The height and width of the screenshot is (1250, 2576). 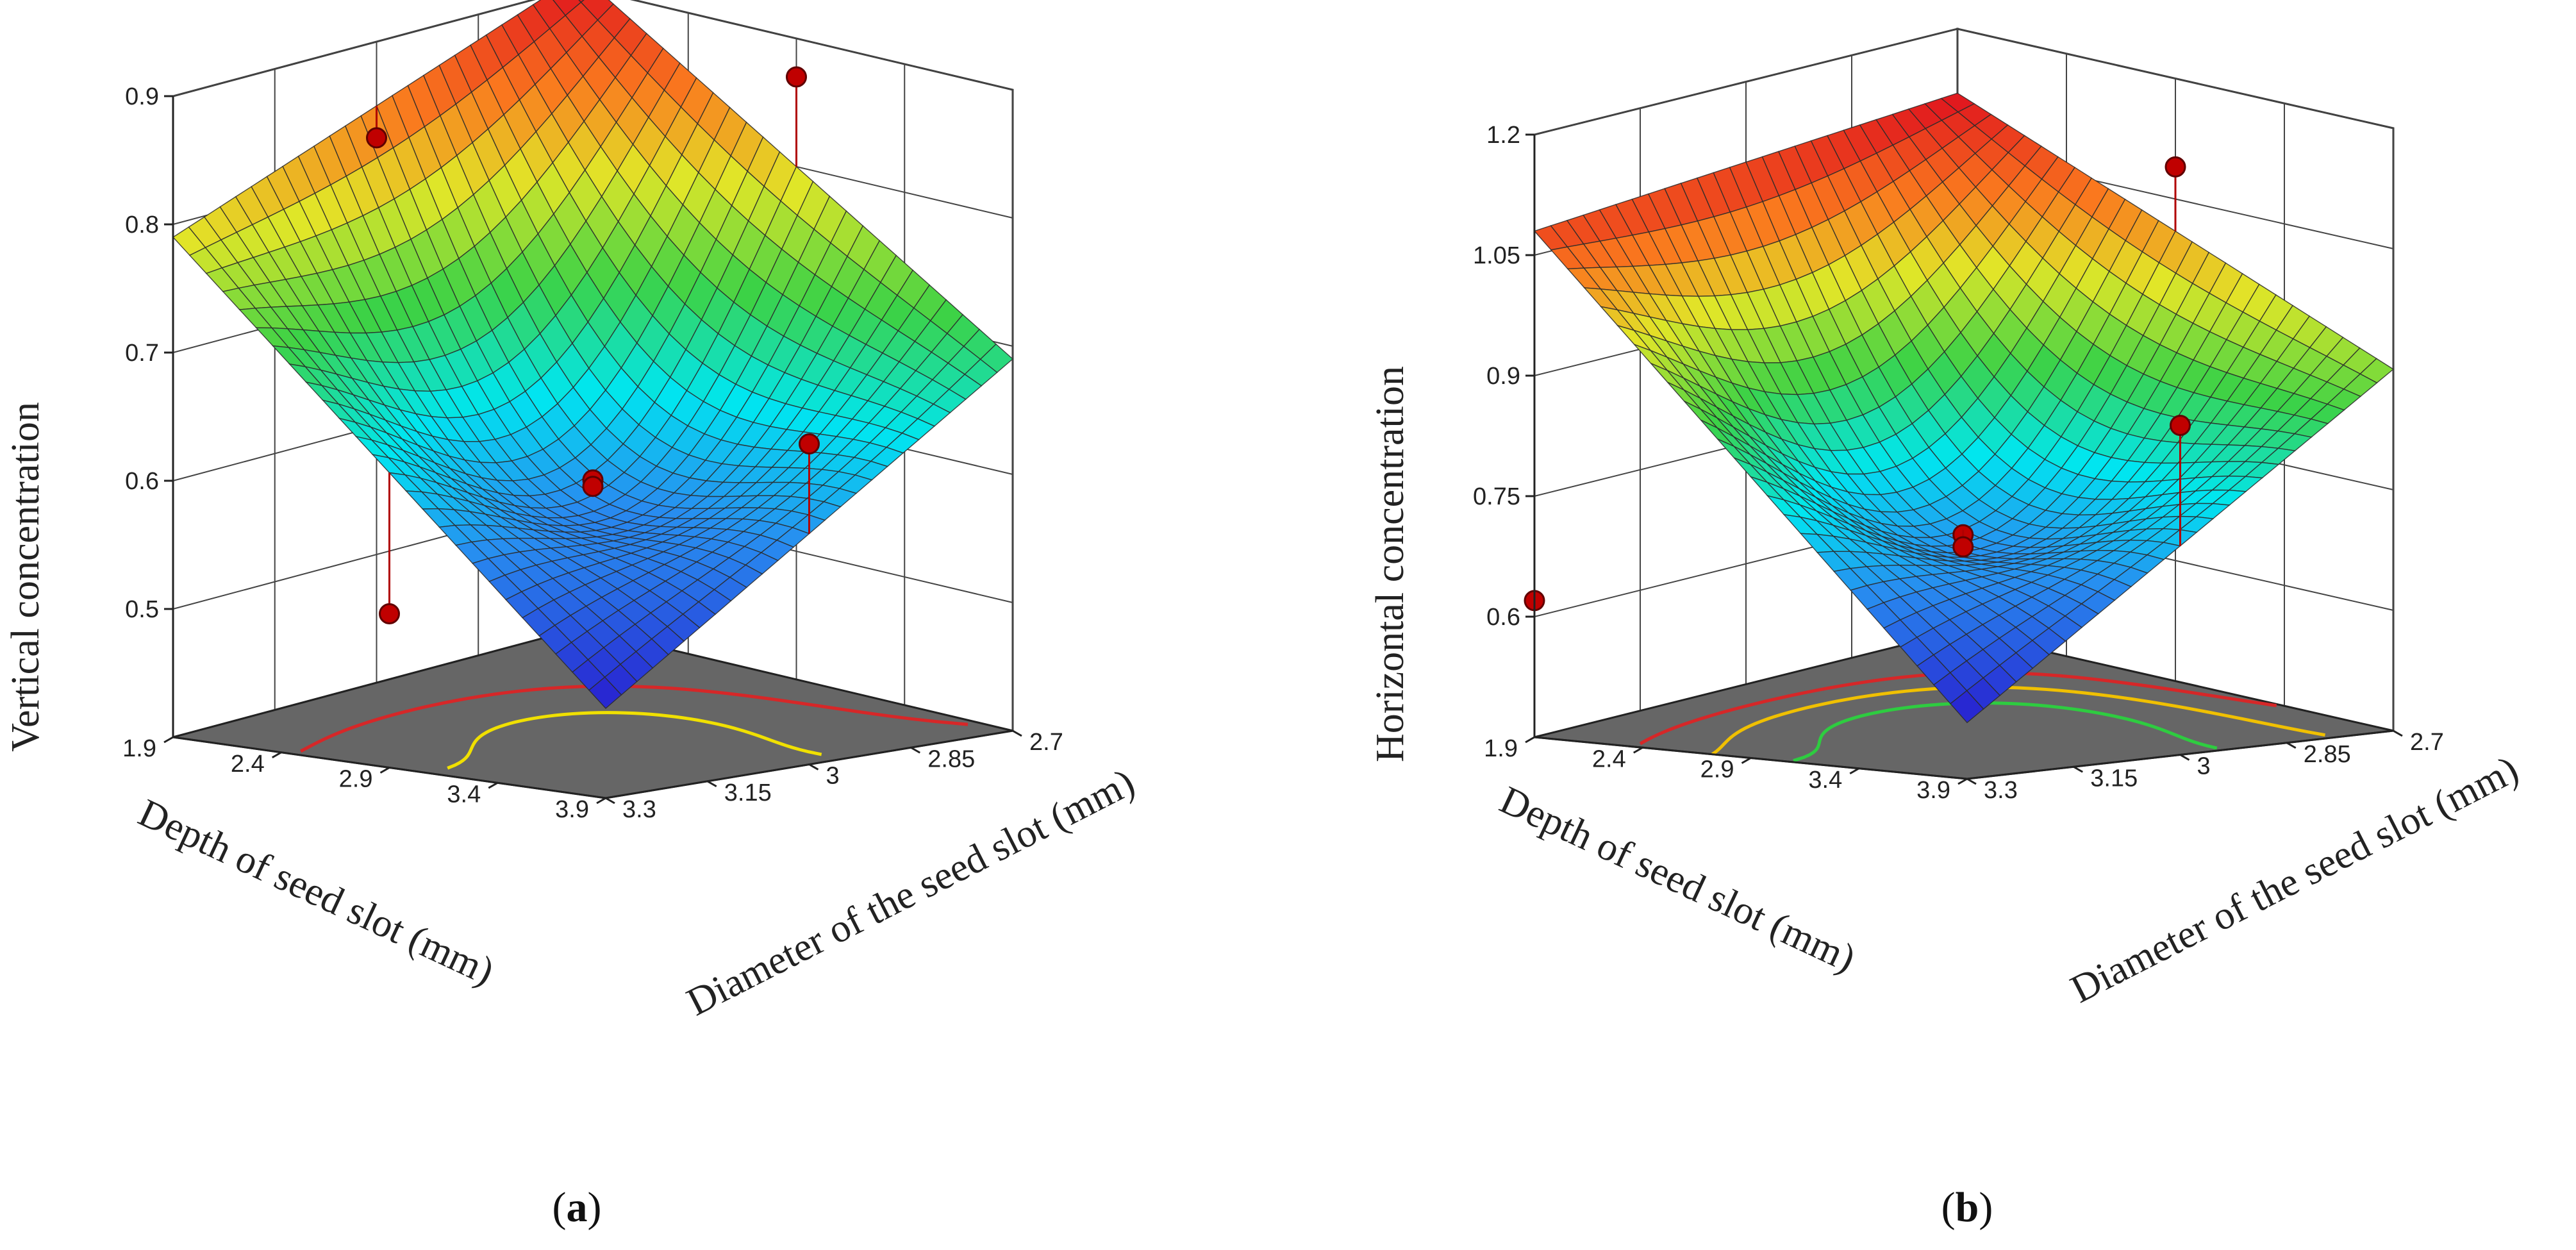 I want to click on z-axis-title: Horizontal concentration, so click(x=1390, y=564).